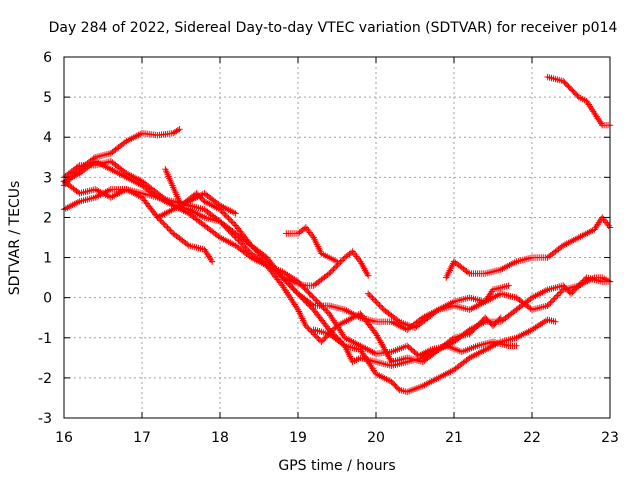 This screenshot has width=640, height=480. Describe the element at coordinates (454, 438) in the screenshot. I see `x-tick-label: 21` at that location.